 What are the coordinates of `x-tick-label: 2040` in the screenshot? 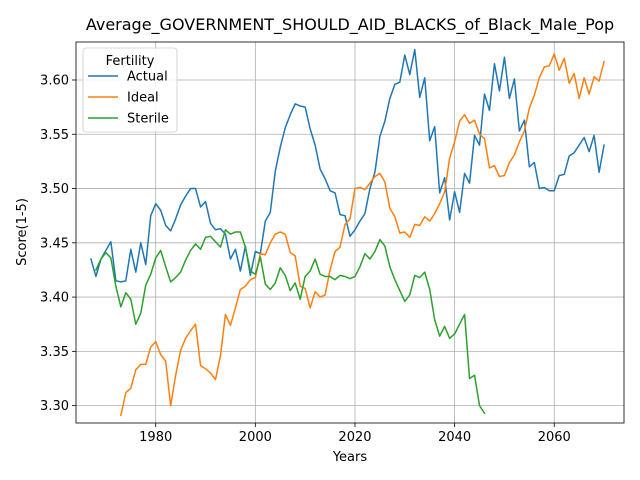 It's located at (454, 437).